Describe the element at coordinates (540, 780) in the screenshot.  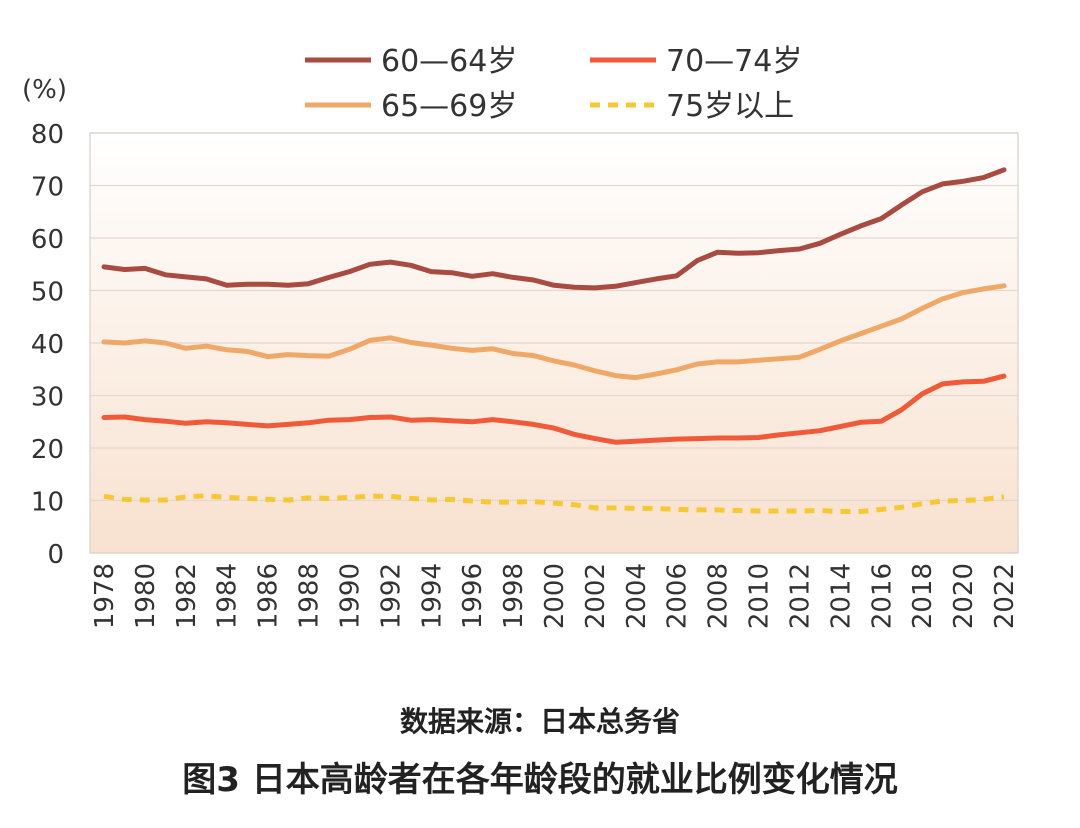
I see `figure-caption: 图3 日本高龄者在各年龄段的就业比例变化情况` at that location.